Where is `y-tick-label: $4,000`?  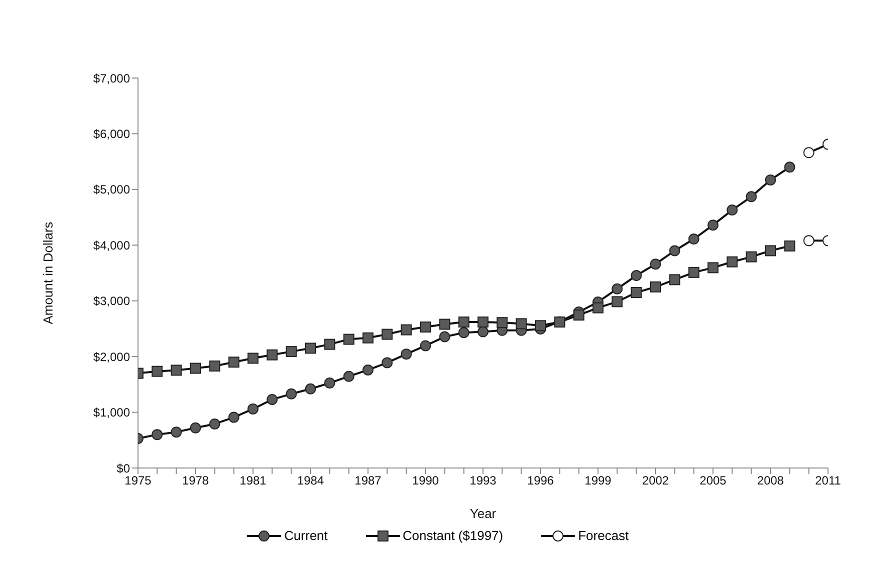 y-tick-label: $4,000 is located at coordinates (111, 245).